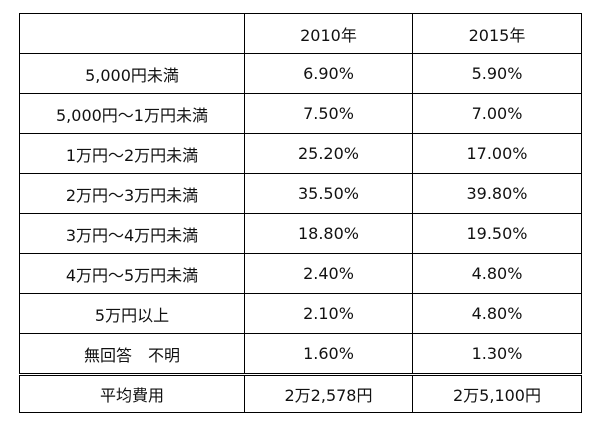  I want to click on table-row: 3万円～4万円未満 18.80% 19.50%, so click(300, 233).